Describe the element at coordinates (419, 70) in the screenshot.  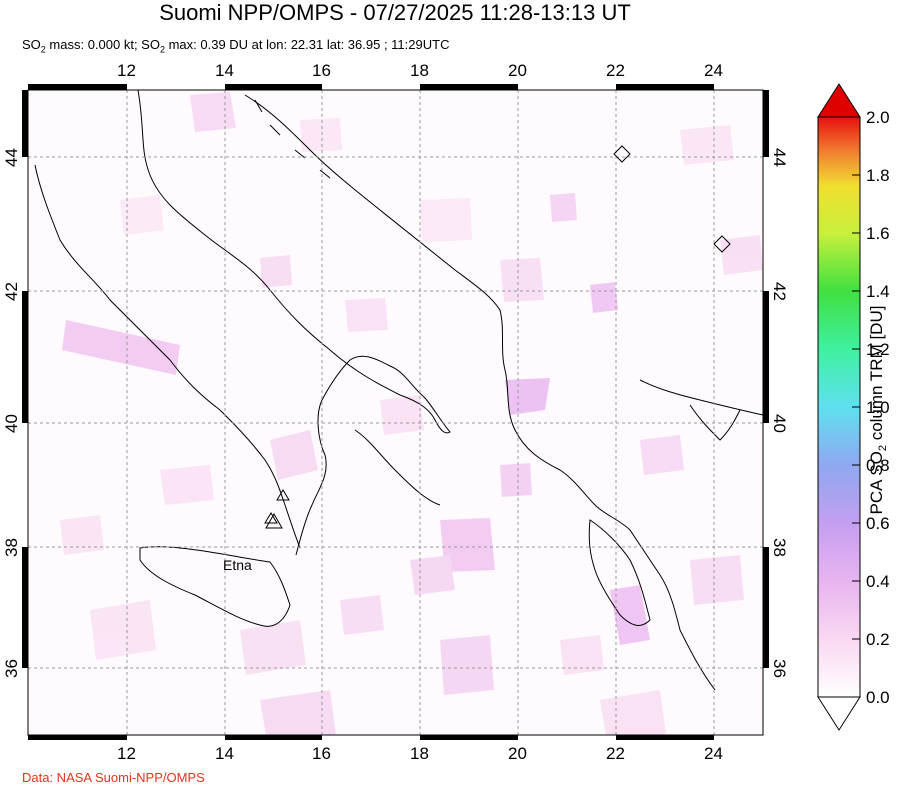
I see `lon-label-top-18: 18` at that location.